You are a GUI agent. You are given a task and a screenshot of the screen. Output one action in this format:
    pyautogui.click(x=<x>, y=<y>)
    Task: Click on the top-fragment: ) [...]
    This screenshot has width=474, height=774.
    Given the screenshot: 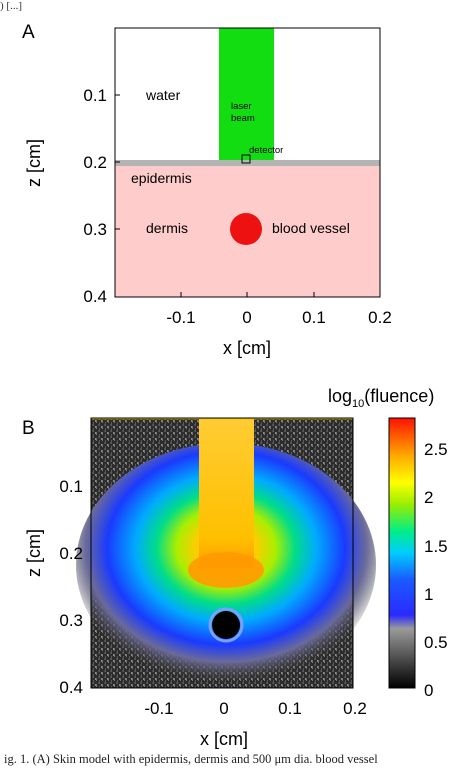 What is the action you would take?
    pyautogui.click(x=11, y=6)
    